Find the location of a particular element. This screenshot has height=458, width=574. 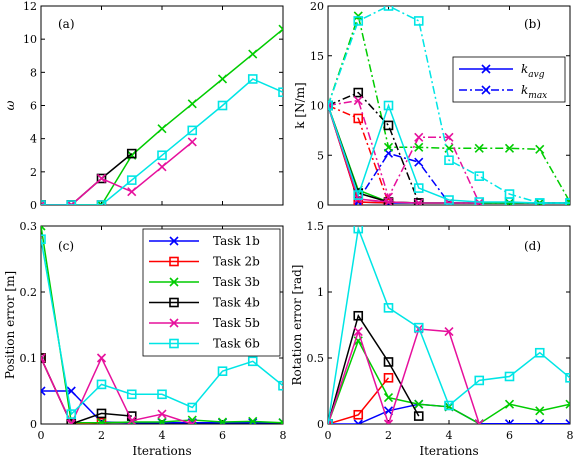

legend-label: Task 6b is located at coordinates (236, 344).